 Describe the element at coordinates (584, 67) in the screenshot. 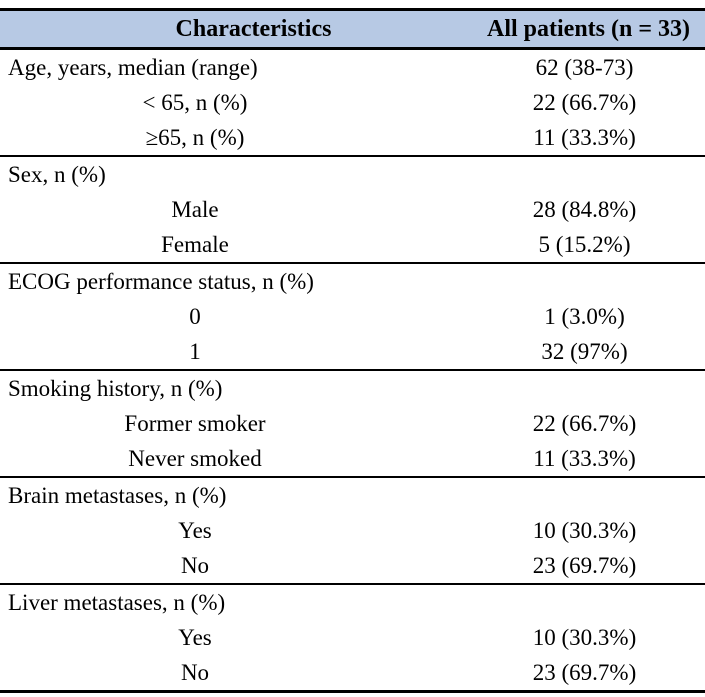

I see `value-cell: 62 (38-73)` at that location.